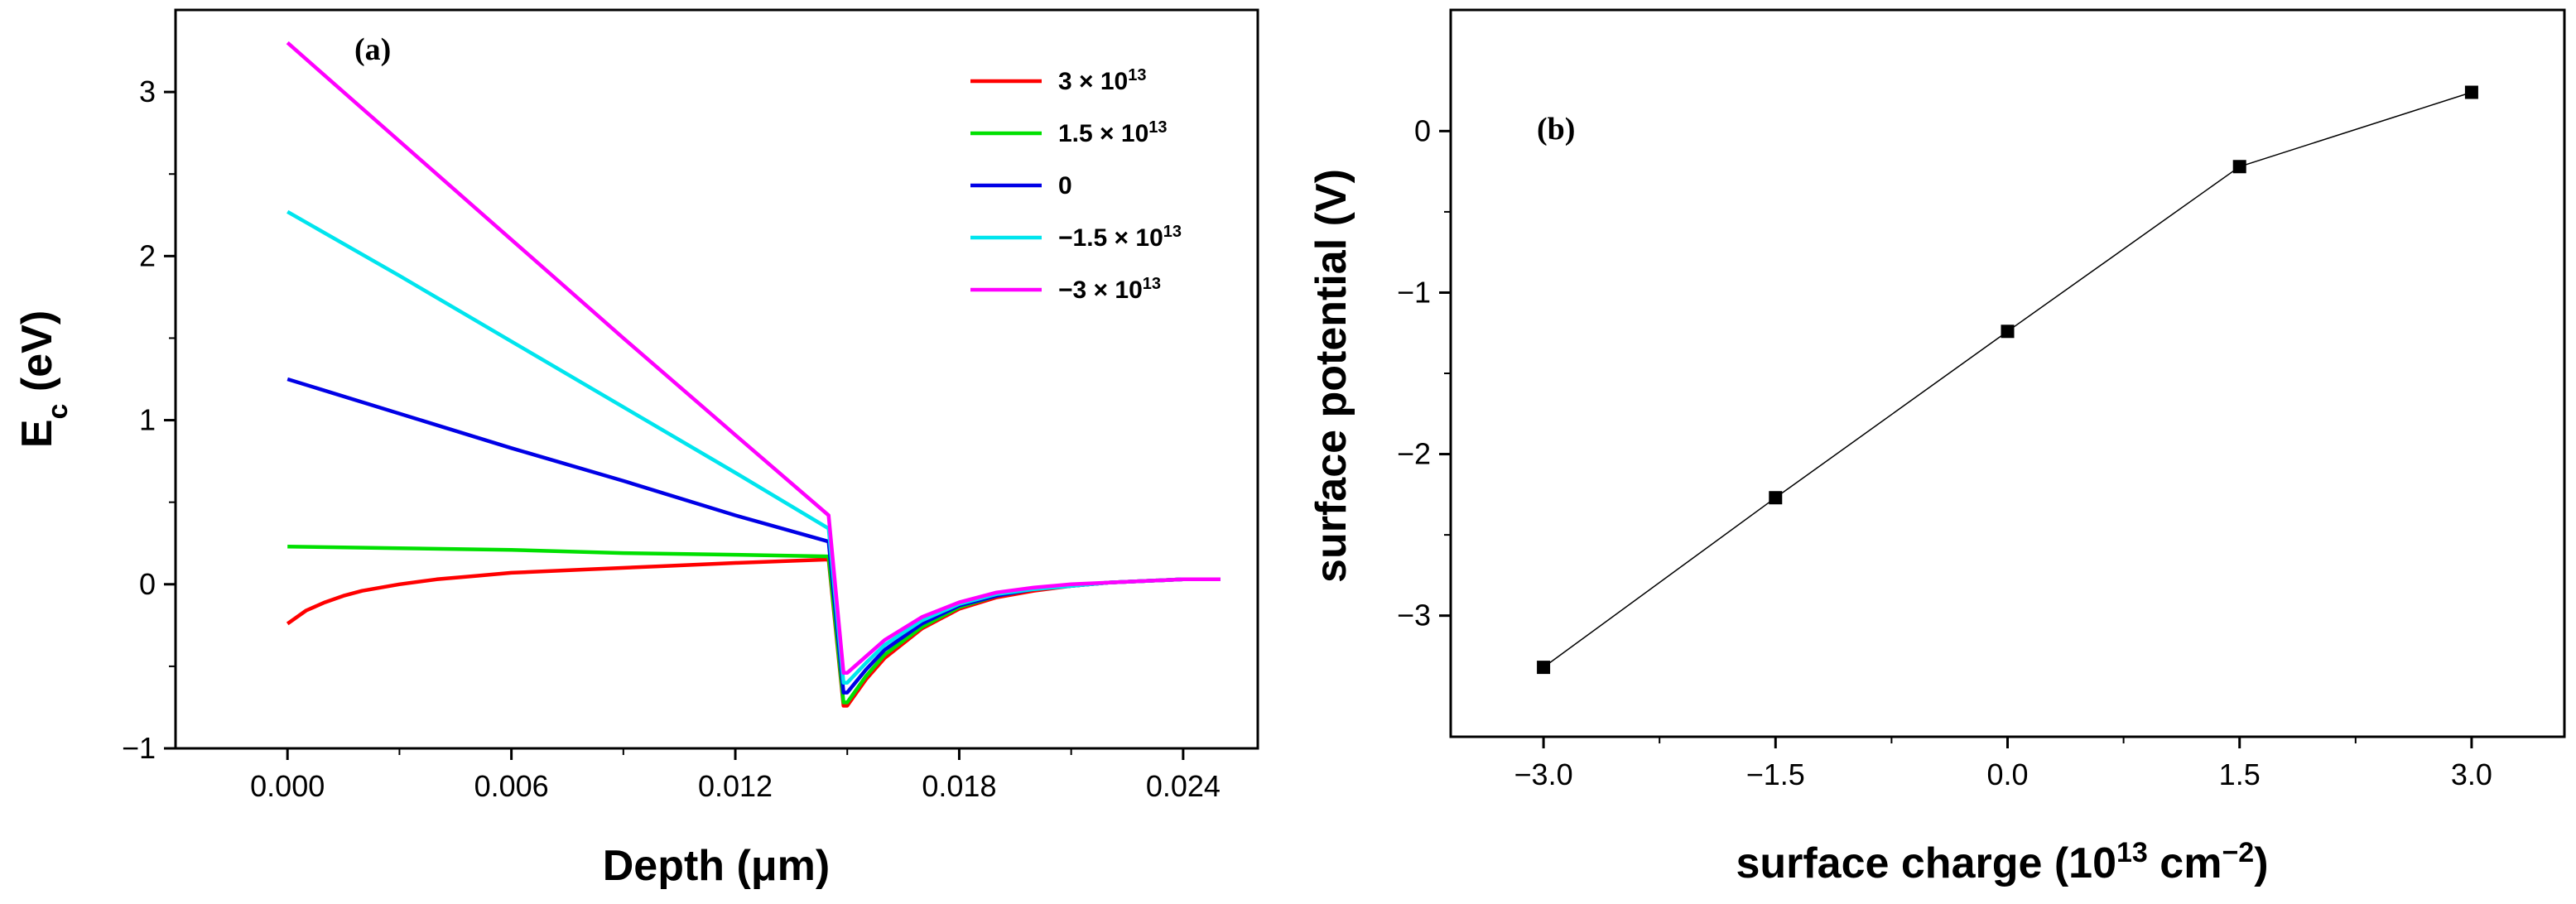 Image resolution: width=2576 pixels, height=904 pixels. I want to click on x-tick-label: −1.5, so click(1775, 774).